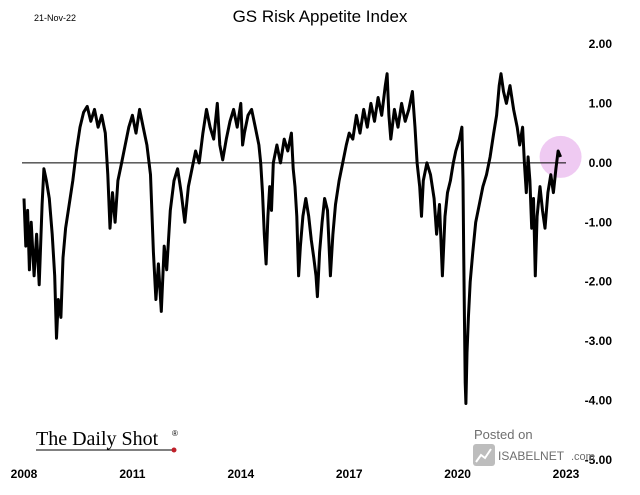 The width and height of the screenshot is (640, 495). I want to click on x-tick-label: 2008, so click(24, 474).